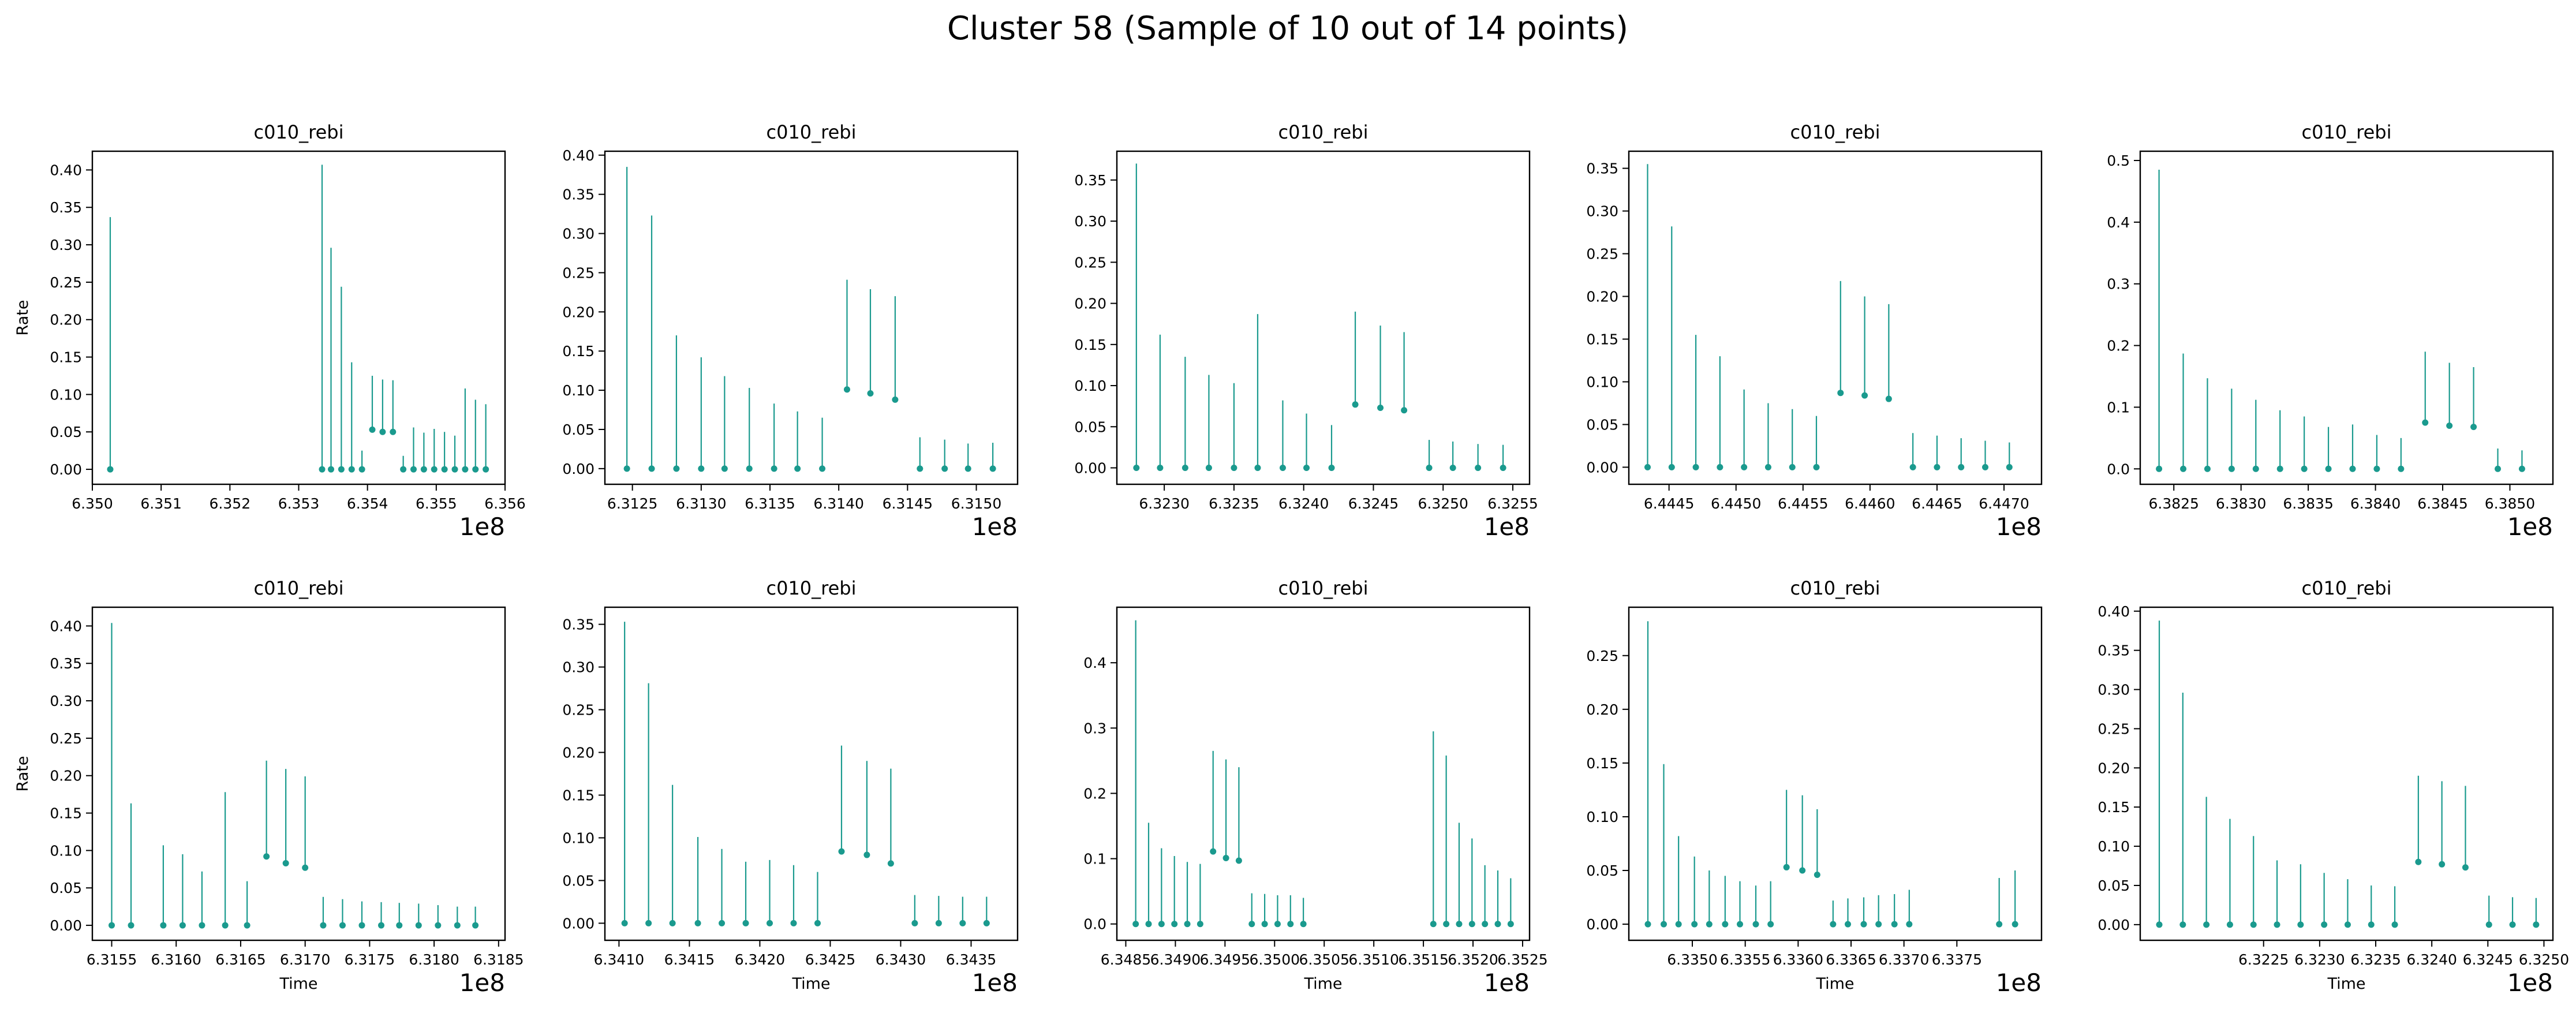  Describe the element at coordinates (498, 959) in the screenshot. I see `x-tick-label: 6.3185` at that location.